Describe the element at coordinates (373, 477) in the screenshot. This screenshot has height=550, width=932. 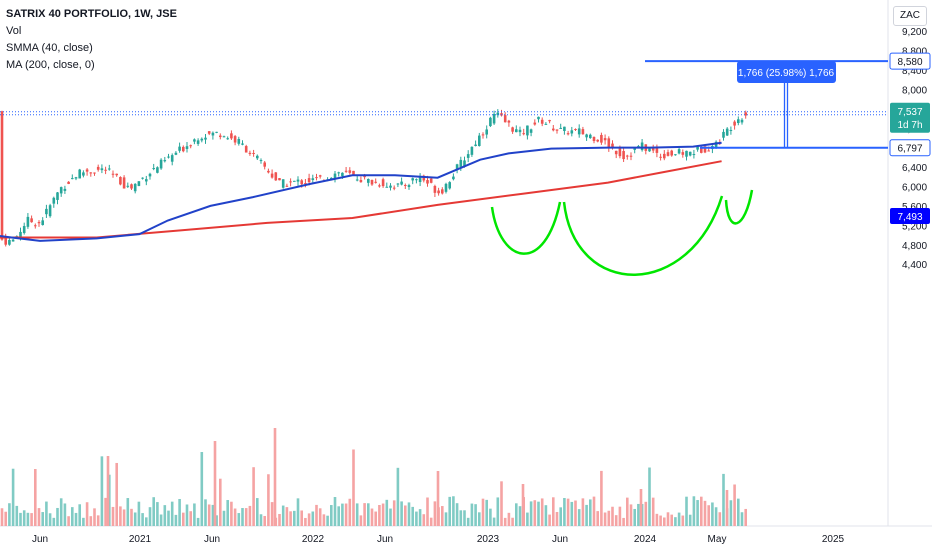
I see `volume-bars` at that location.